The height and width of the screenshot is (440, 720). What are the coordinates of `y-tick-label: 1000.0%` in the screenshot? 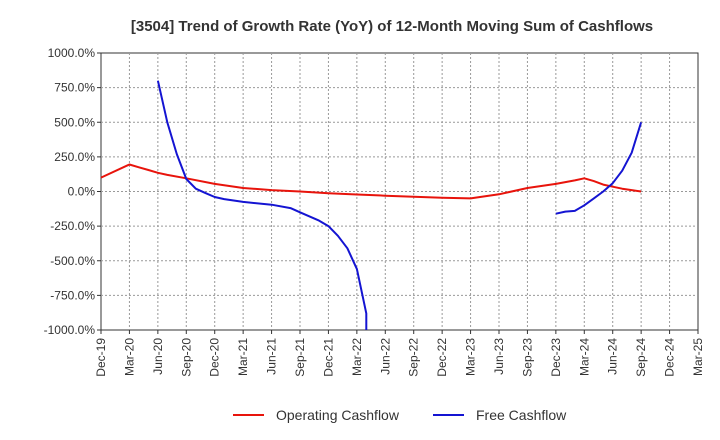 It's located at (72, 53).